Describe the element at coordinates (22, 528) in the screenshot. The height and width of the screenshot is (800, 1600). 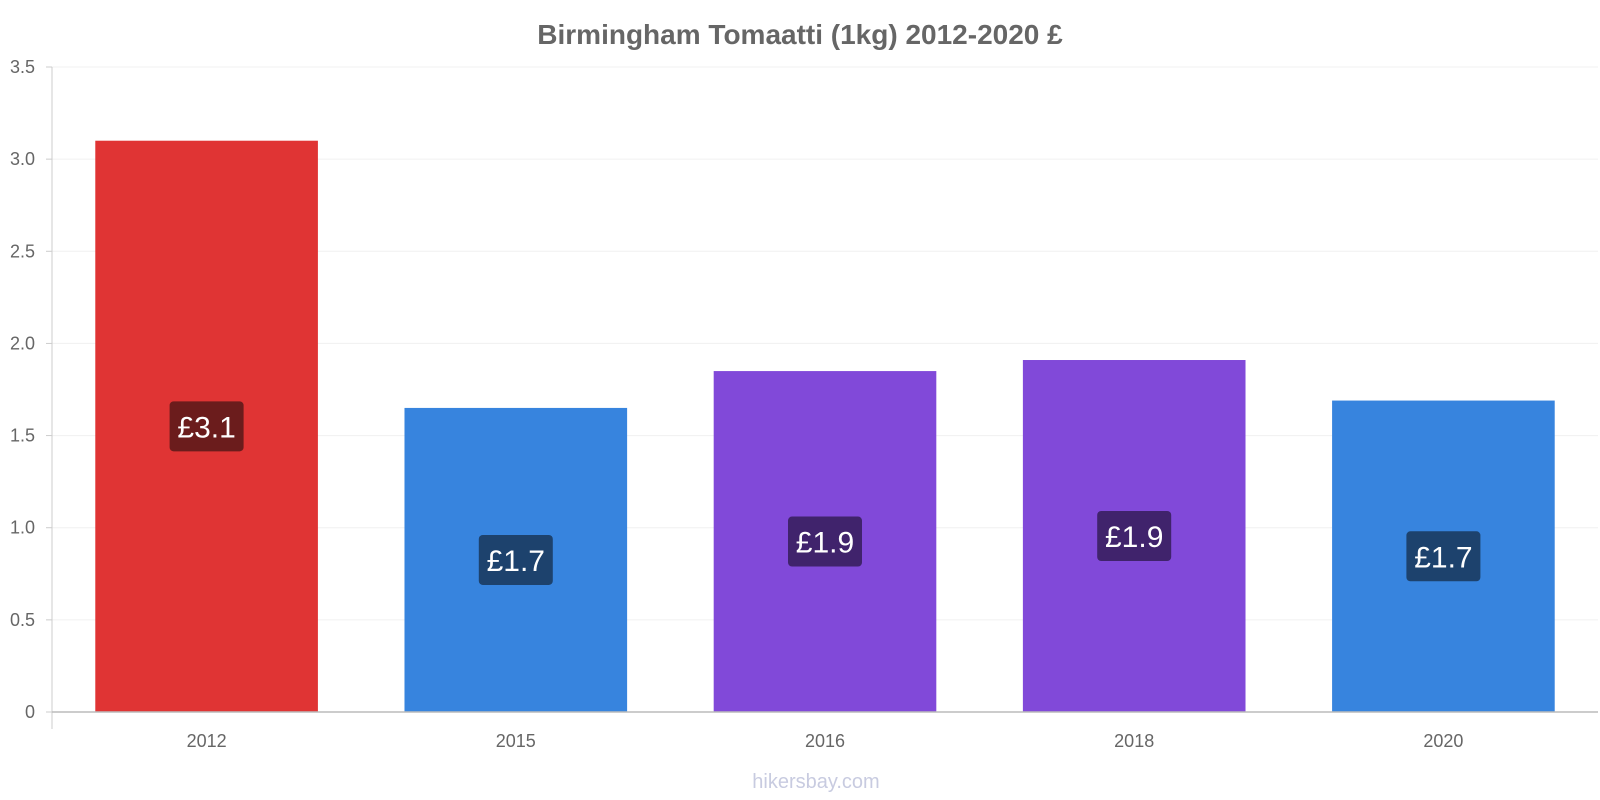
I see `y-tick-label: 1.0` at that location.